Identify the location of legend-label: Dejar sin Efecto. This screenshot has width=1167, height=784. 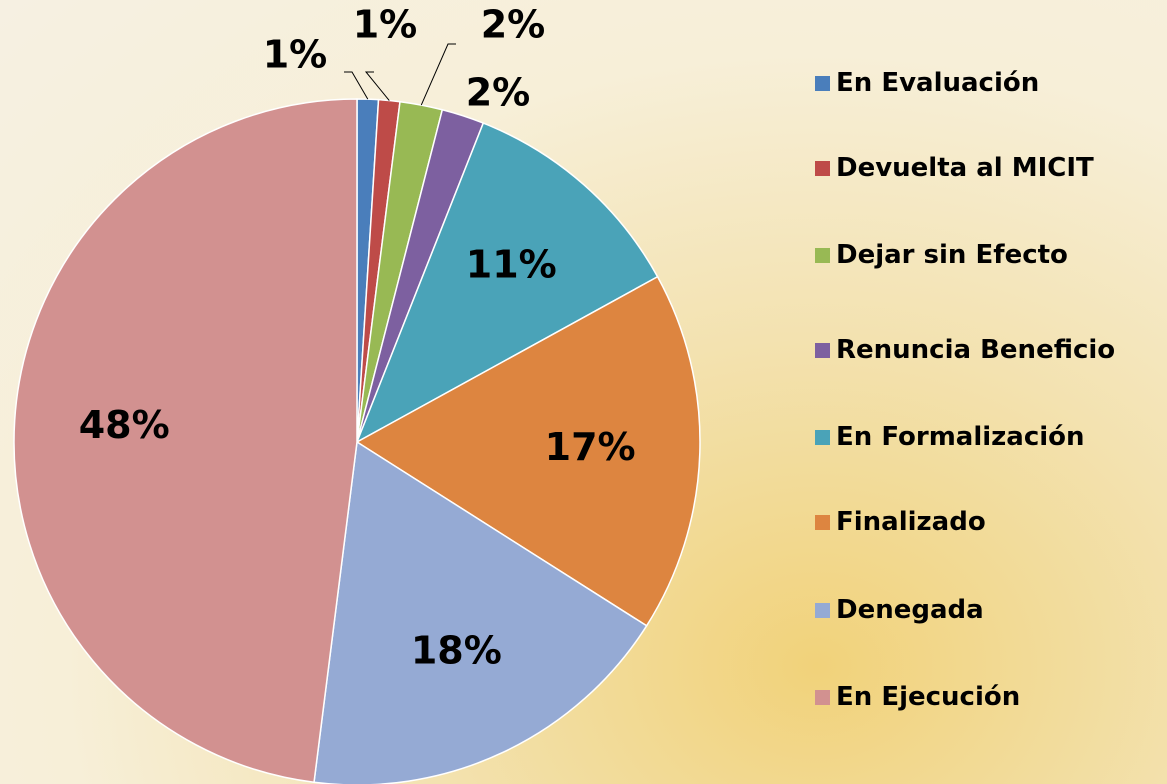
(952, 255).